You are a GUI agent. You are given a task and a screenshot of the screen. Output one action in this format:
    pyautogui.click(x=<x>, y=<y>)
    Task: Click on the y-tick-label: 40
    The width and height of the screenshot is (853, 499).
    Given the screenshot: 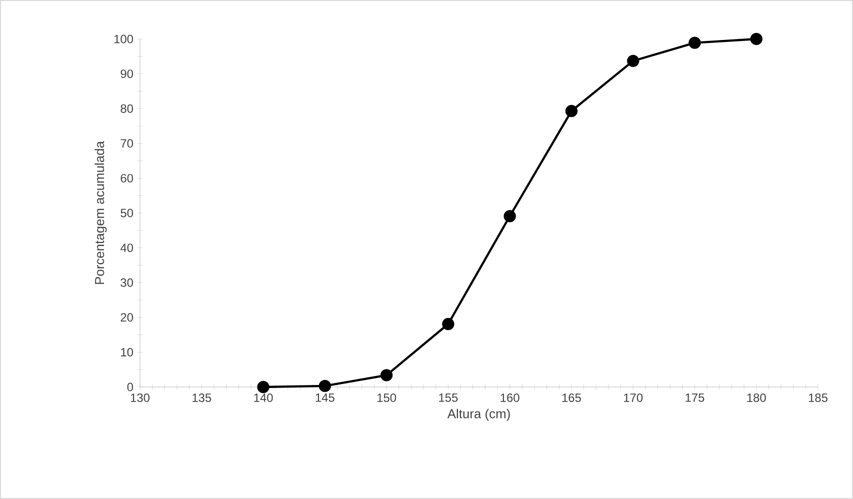 What is the action you would take?
    pyautogui.click(x=127, y=248)
    